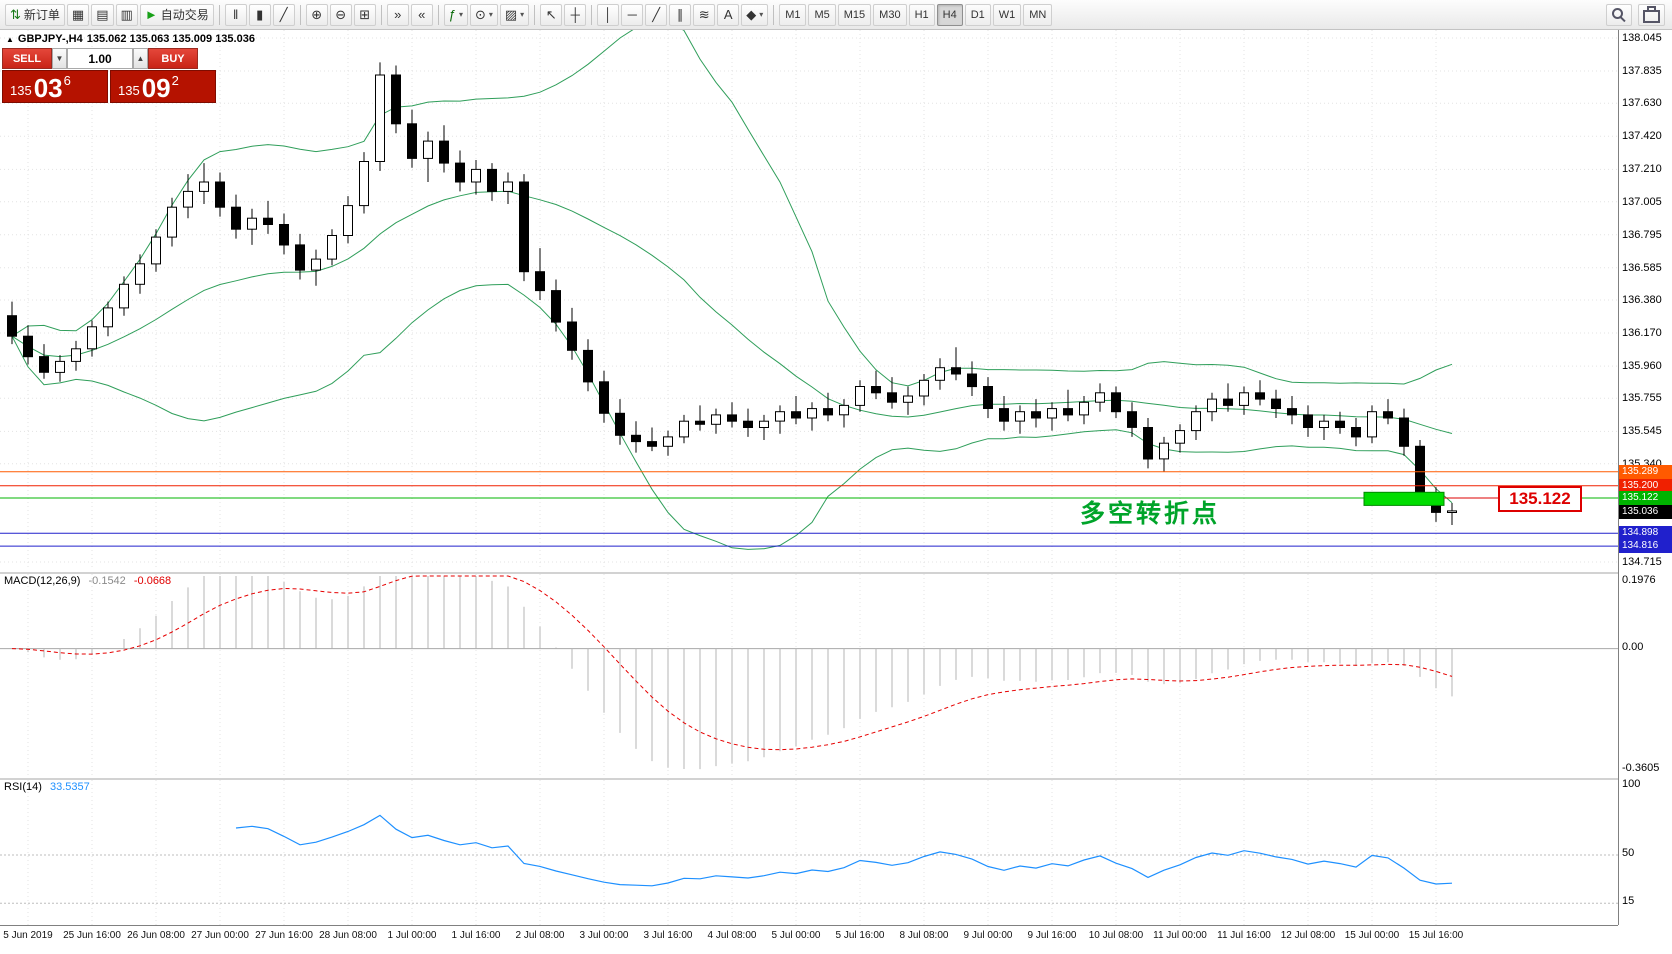 This screenshot has height=954, width=1672. I want to click on rsi-tick: 15, so click(1628, 901).